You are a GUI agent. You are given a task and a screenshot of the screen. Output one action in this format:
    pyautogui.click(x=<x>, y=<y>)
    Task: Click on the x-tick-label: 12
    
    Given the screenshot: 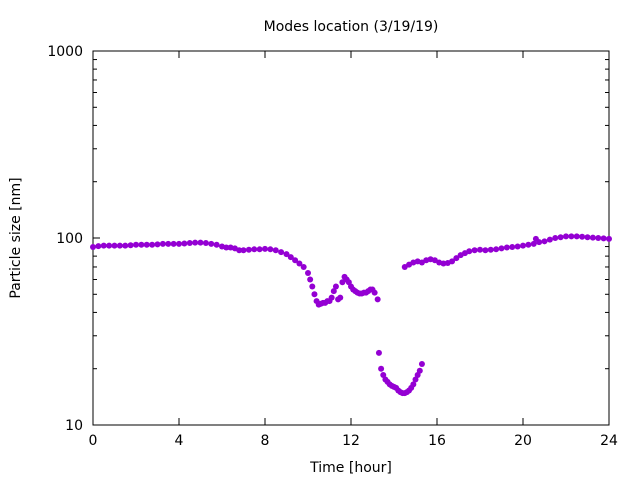 What is the action you would take?
    pyautogui.click(x=351, y=441)
    